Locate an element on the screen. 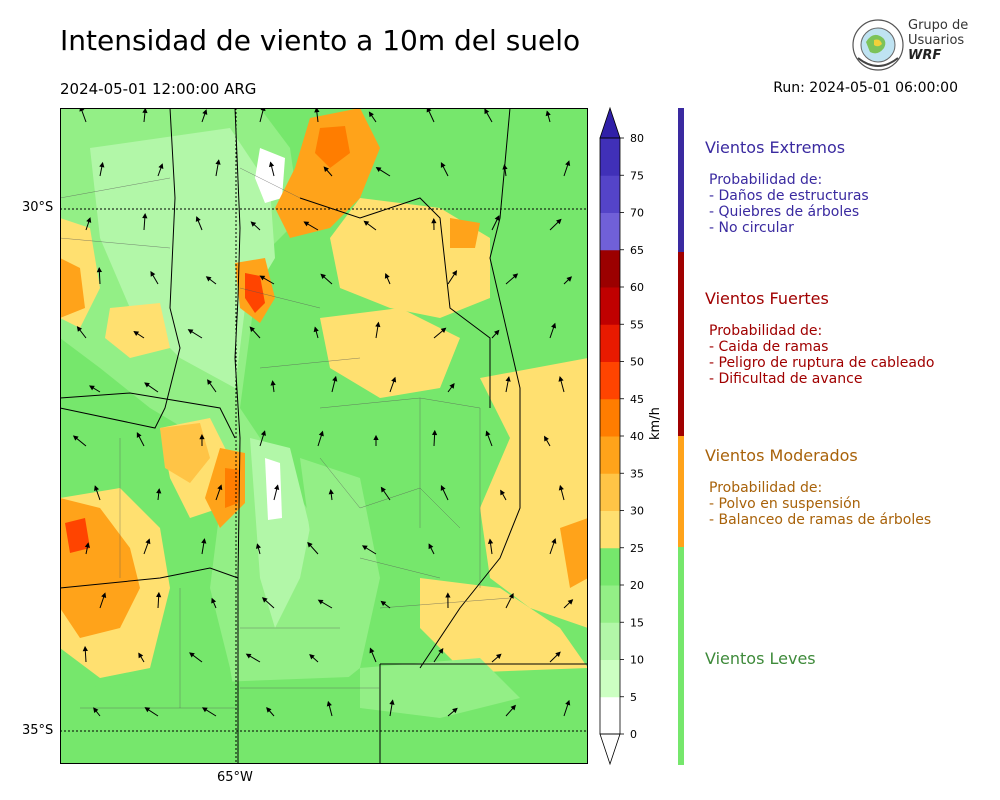 The width and height of the screenshot is (1000, 800). category-line: - Balanceo de ramas de árboles is located at coordinates (820, 520).